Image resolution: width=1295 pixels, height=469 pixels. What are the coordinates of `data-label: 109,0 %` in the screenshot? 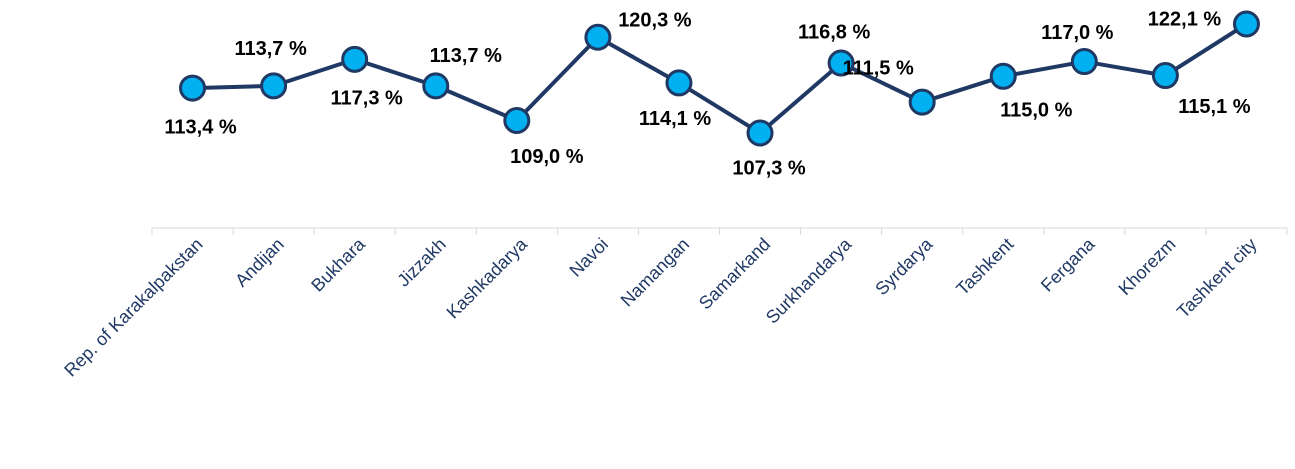 It's located at (547, 157).